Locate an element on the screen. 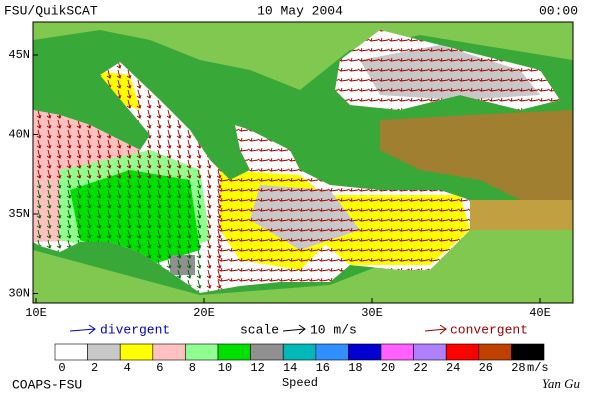 The height and width of the screenshot is (400, 600). colorbar-tick-label: 28 is located at coordinates (518, 368).